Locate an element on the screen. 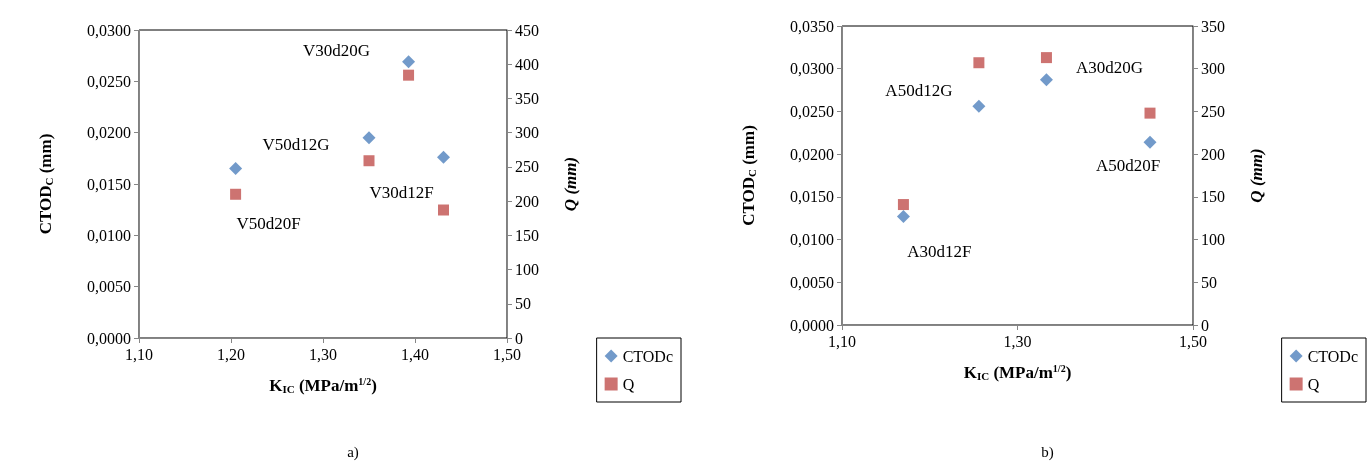 The image size is (1371, 468). annotation: A30d12F is located at coordinates (939, 252).